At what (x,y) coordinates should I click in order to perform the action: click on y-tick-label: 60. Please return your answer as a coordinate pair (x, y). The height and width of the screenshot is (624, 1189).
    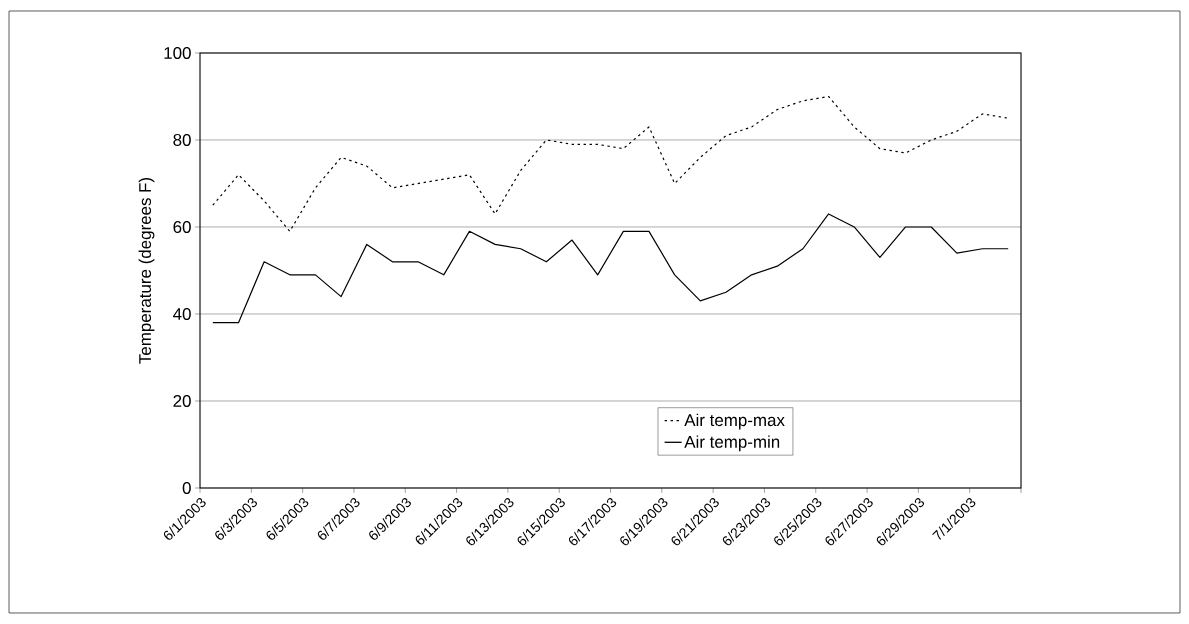
    Looking at the image, I should click on (182, 226).